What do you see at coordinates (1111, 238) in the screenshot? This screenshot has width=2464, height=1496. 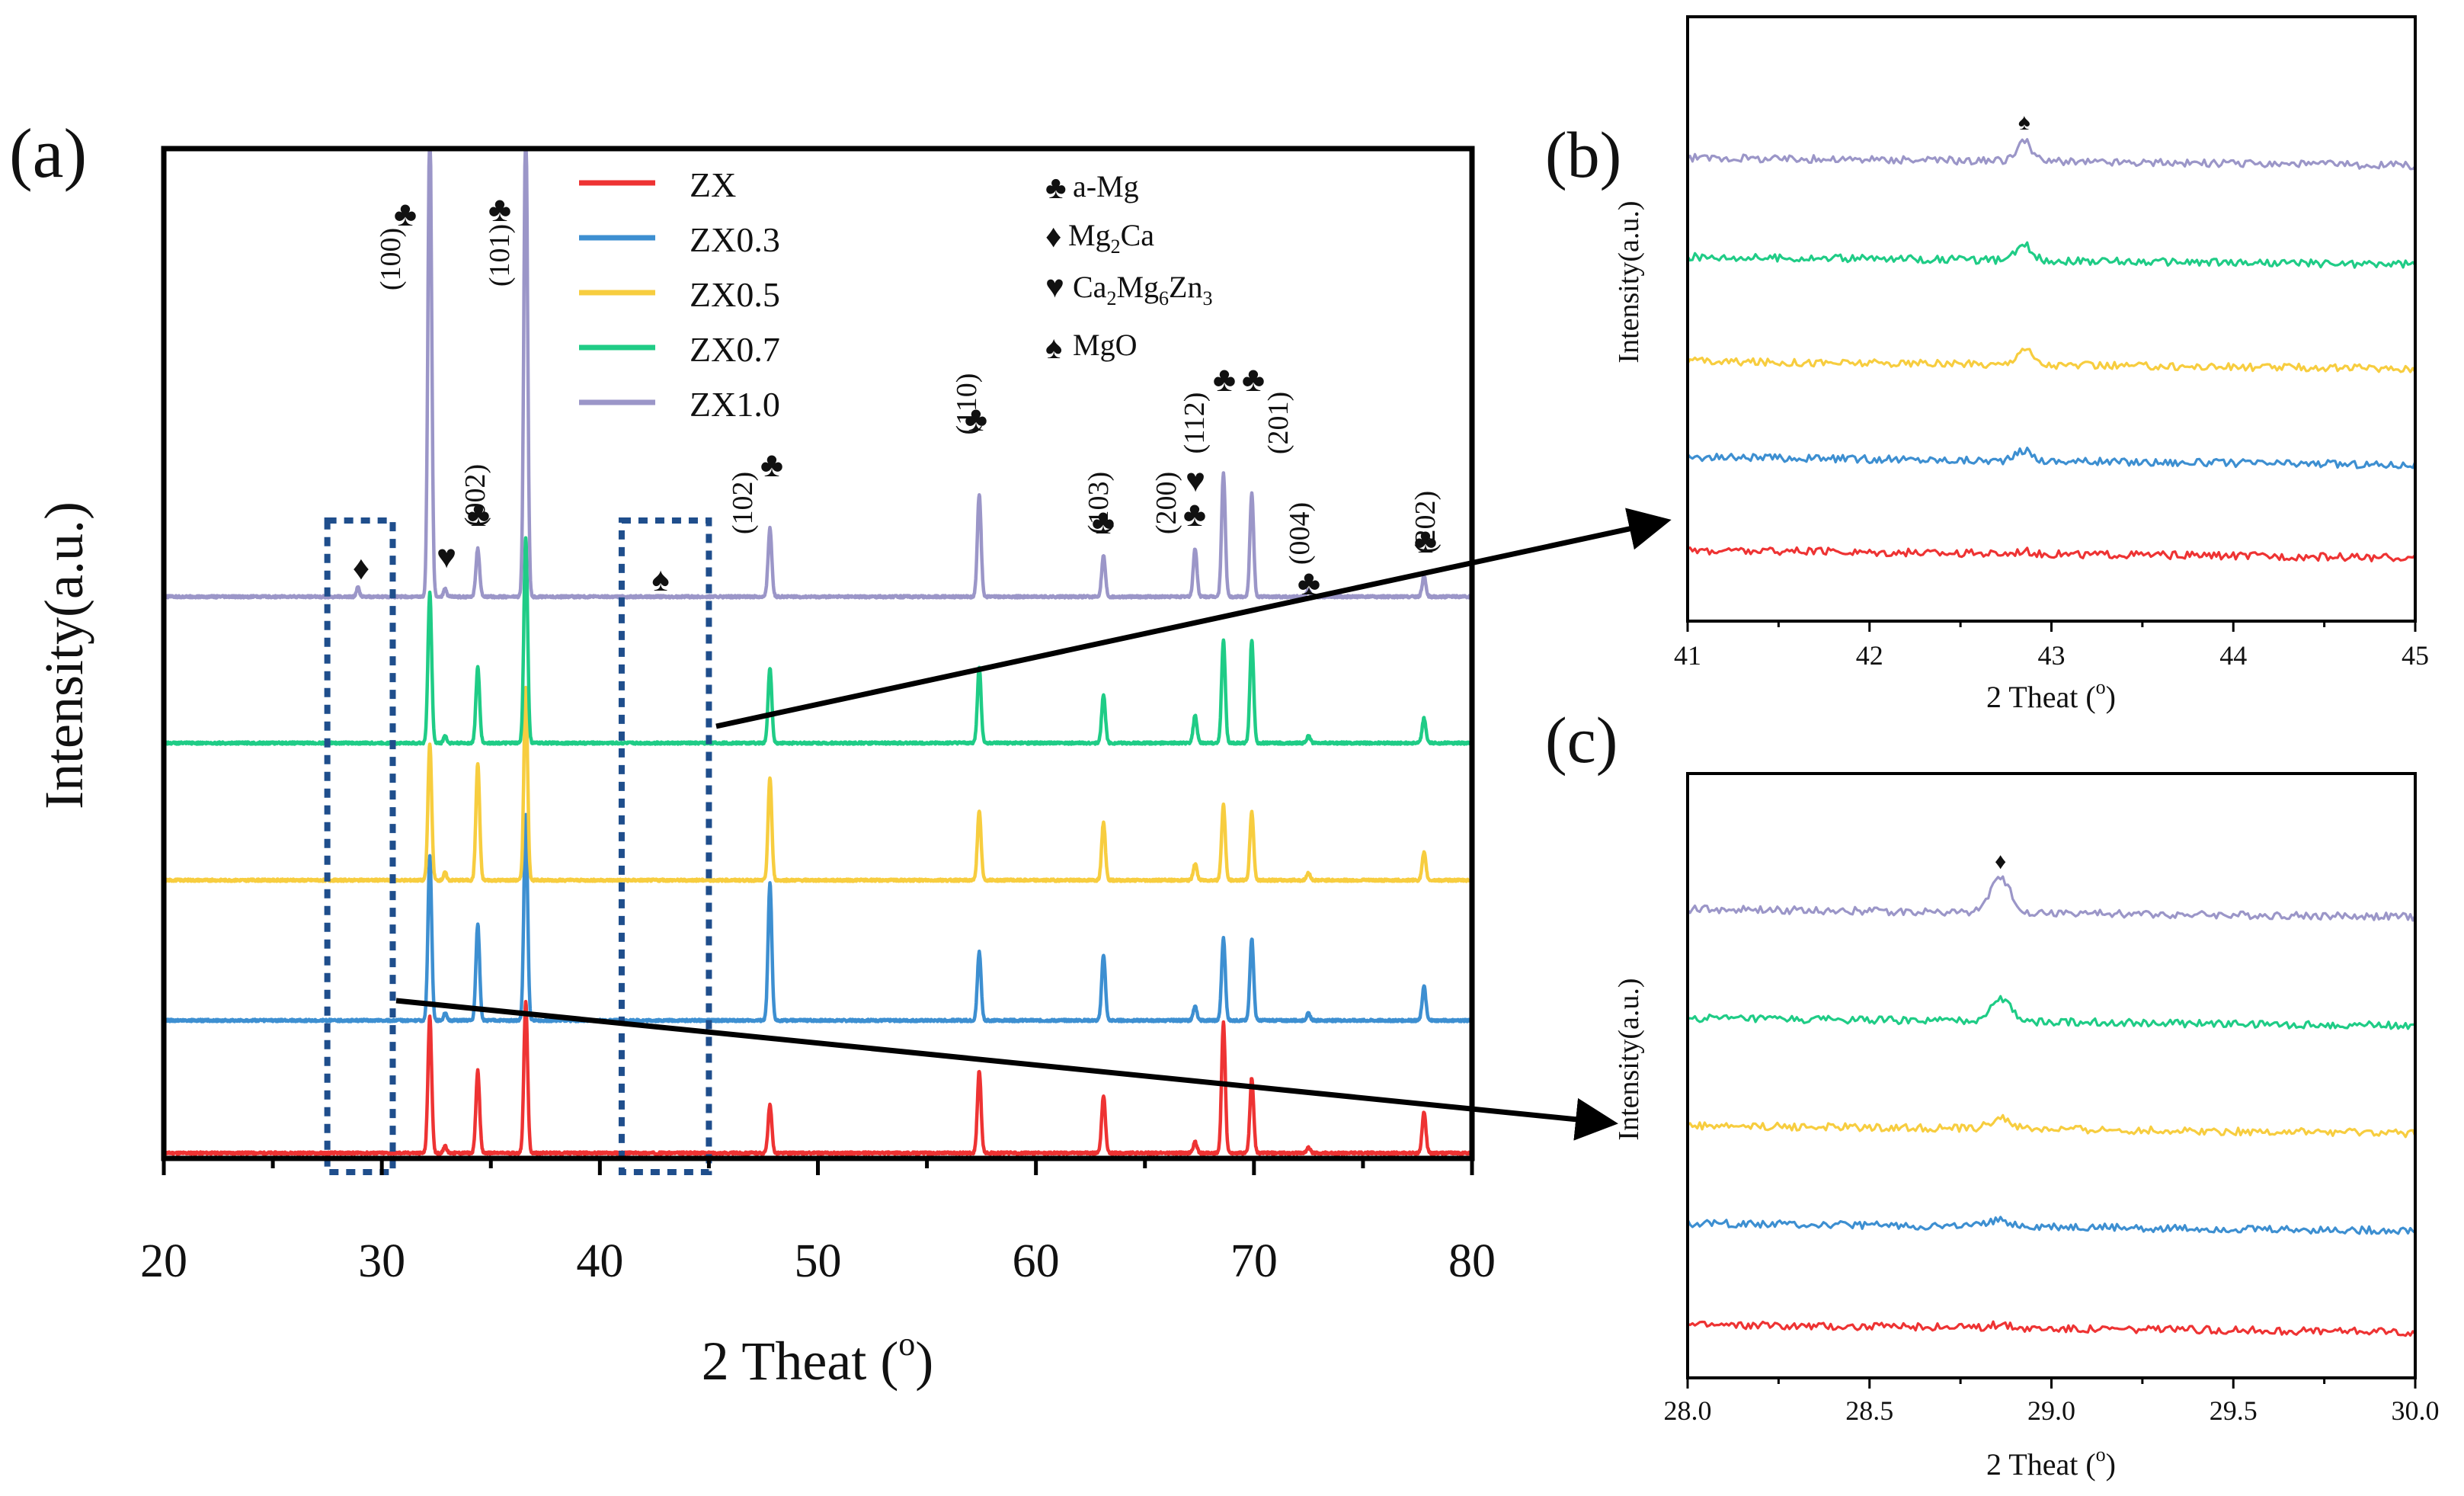 I see `phase-legend-label: Mg2Ca` at bounding box center [1111, 238].